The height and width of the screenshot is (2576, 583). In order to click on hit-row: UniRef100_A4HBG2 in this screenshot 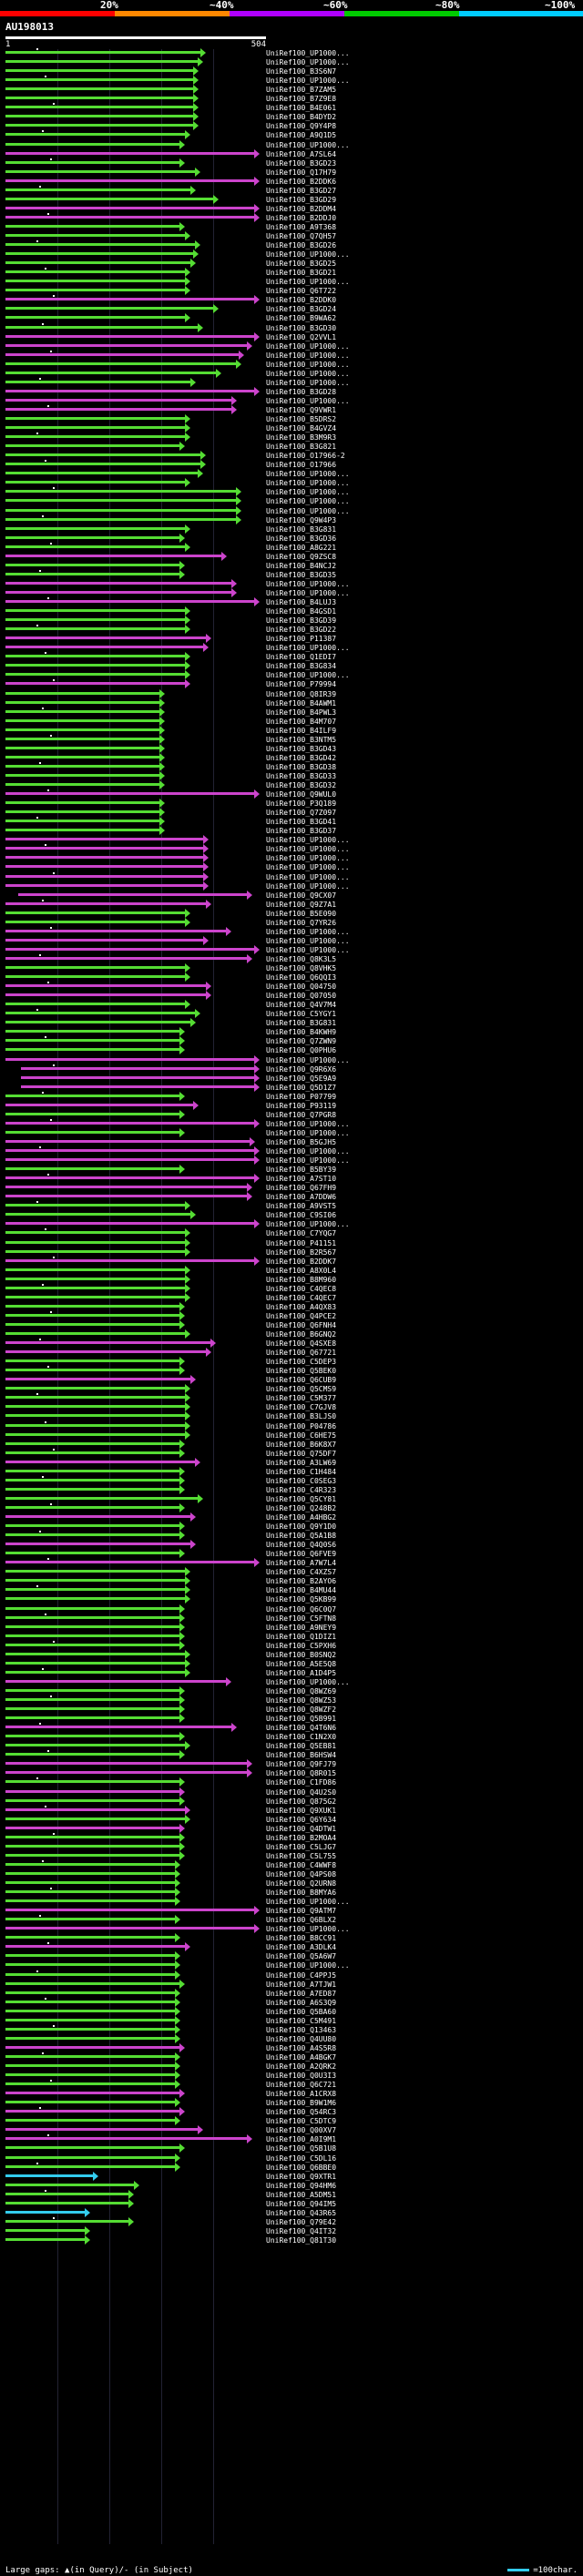, I will do `click(291, 1517)`.